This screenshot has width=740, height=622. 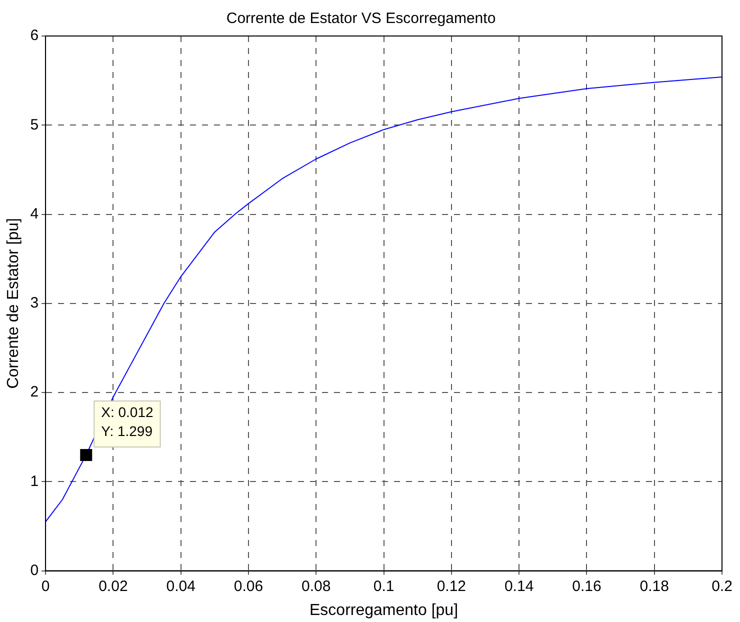 What do you see at coordinates (384, 610) in the screenshot?
I see `x-axis-title: Escorregamento [pu]` at bounding box center [384, 610].